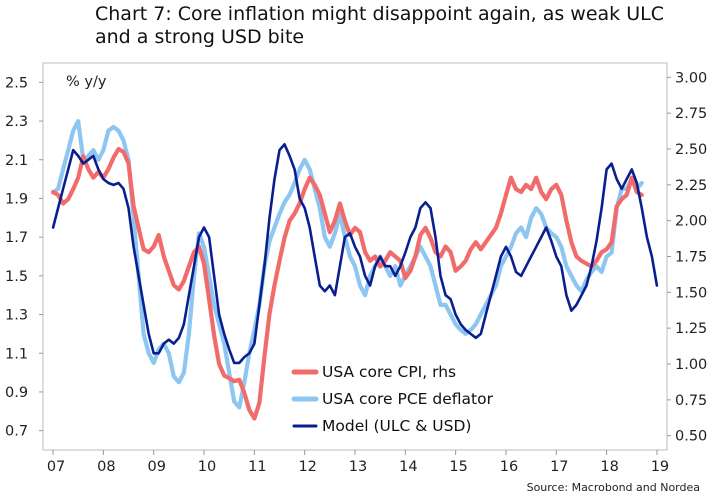 Image resolution: width=717 pixels, height=502 pixels. I want to click on right-tick-label: 3.00, so click(691, 78).